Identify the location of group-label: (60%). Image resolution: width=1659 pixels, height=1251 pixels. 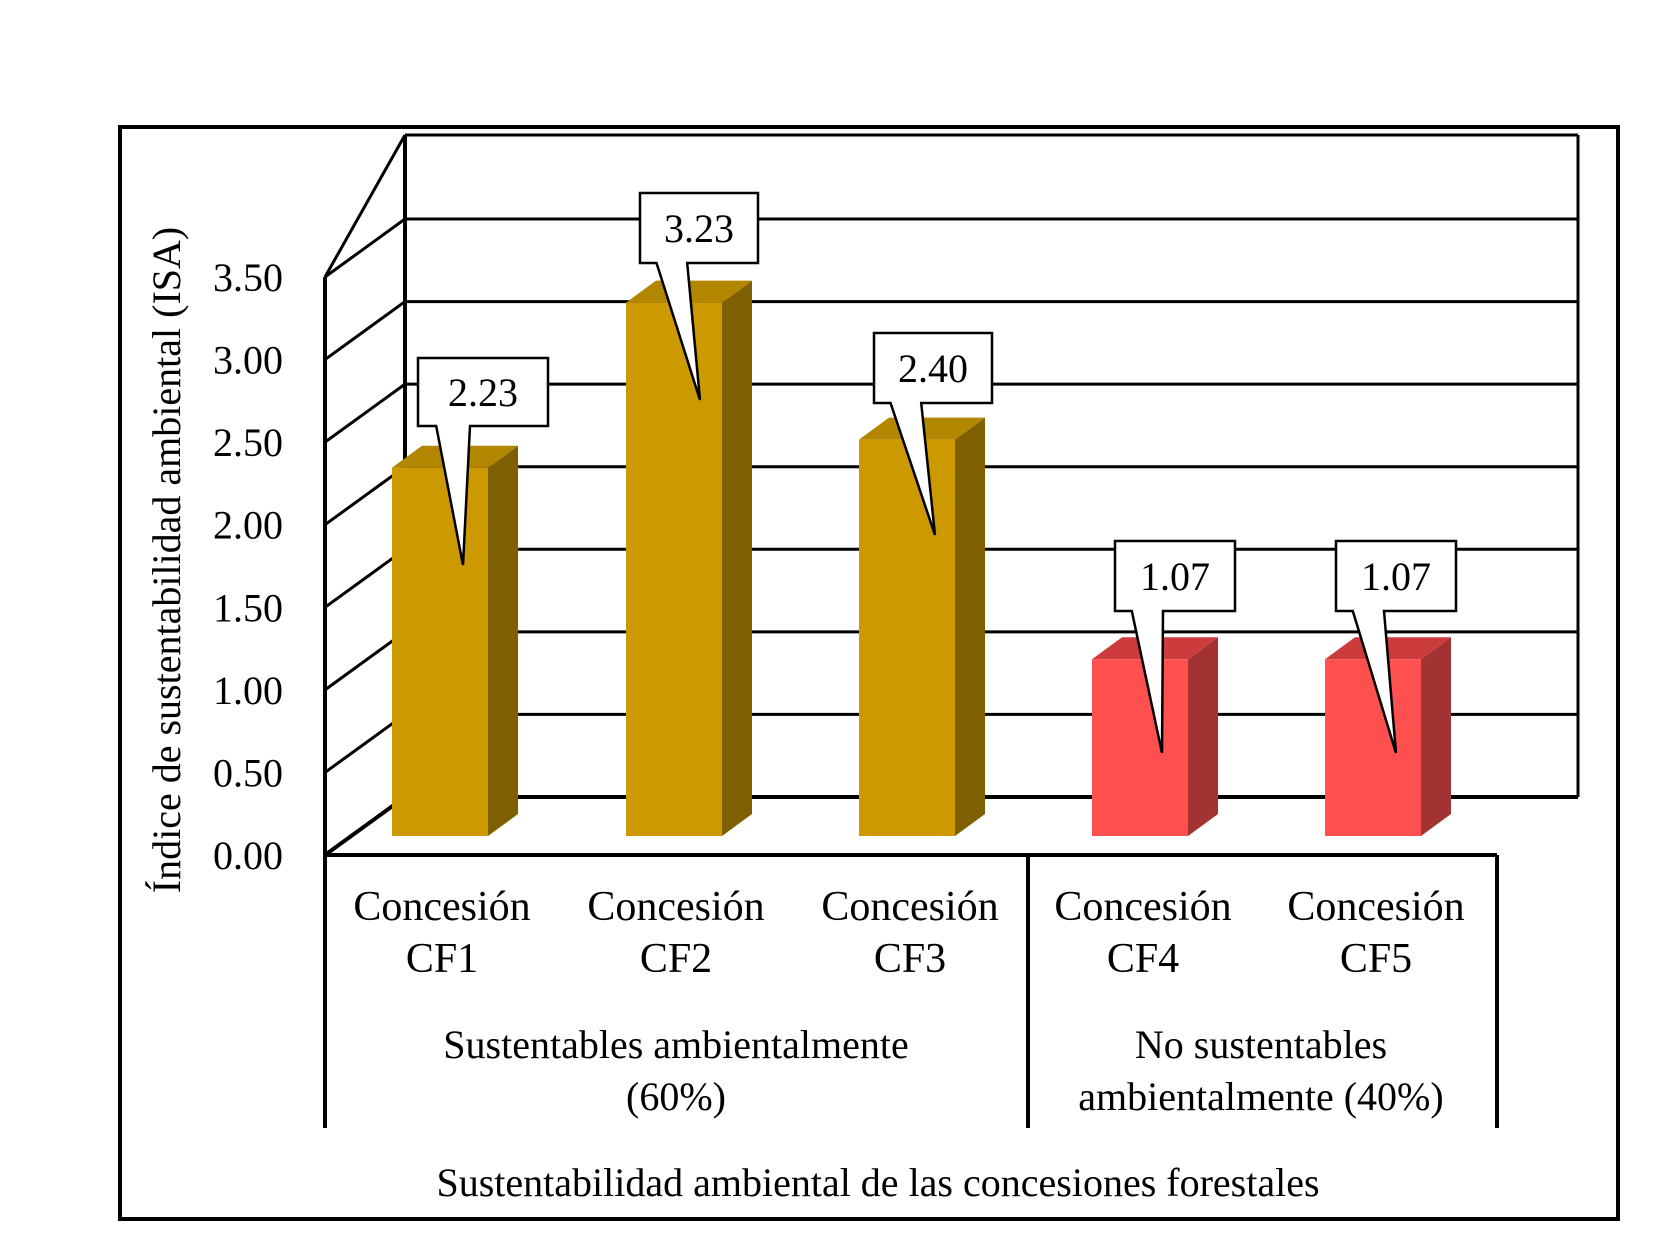
(676, 1096).